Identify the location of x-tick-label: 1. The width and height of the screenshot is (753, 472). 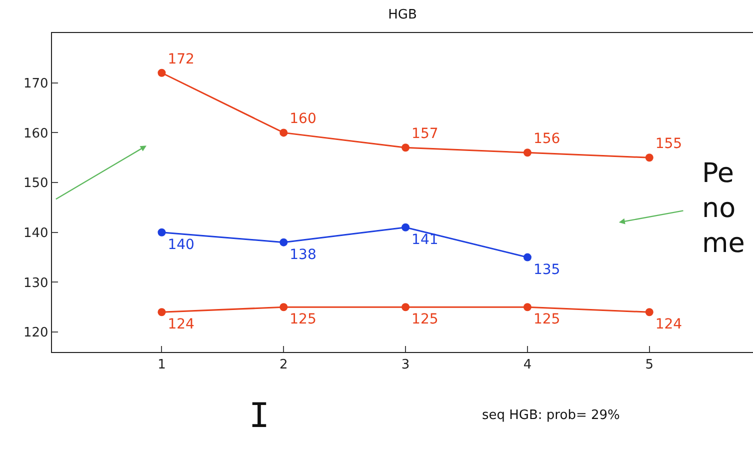
(162, 365).